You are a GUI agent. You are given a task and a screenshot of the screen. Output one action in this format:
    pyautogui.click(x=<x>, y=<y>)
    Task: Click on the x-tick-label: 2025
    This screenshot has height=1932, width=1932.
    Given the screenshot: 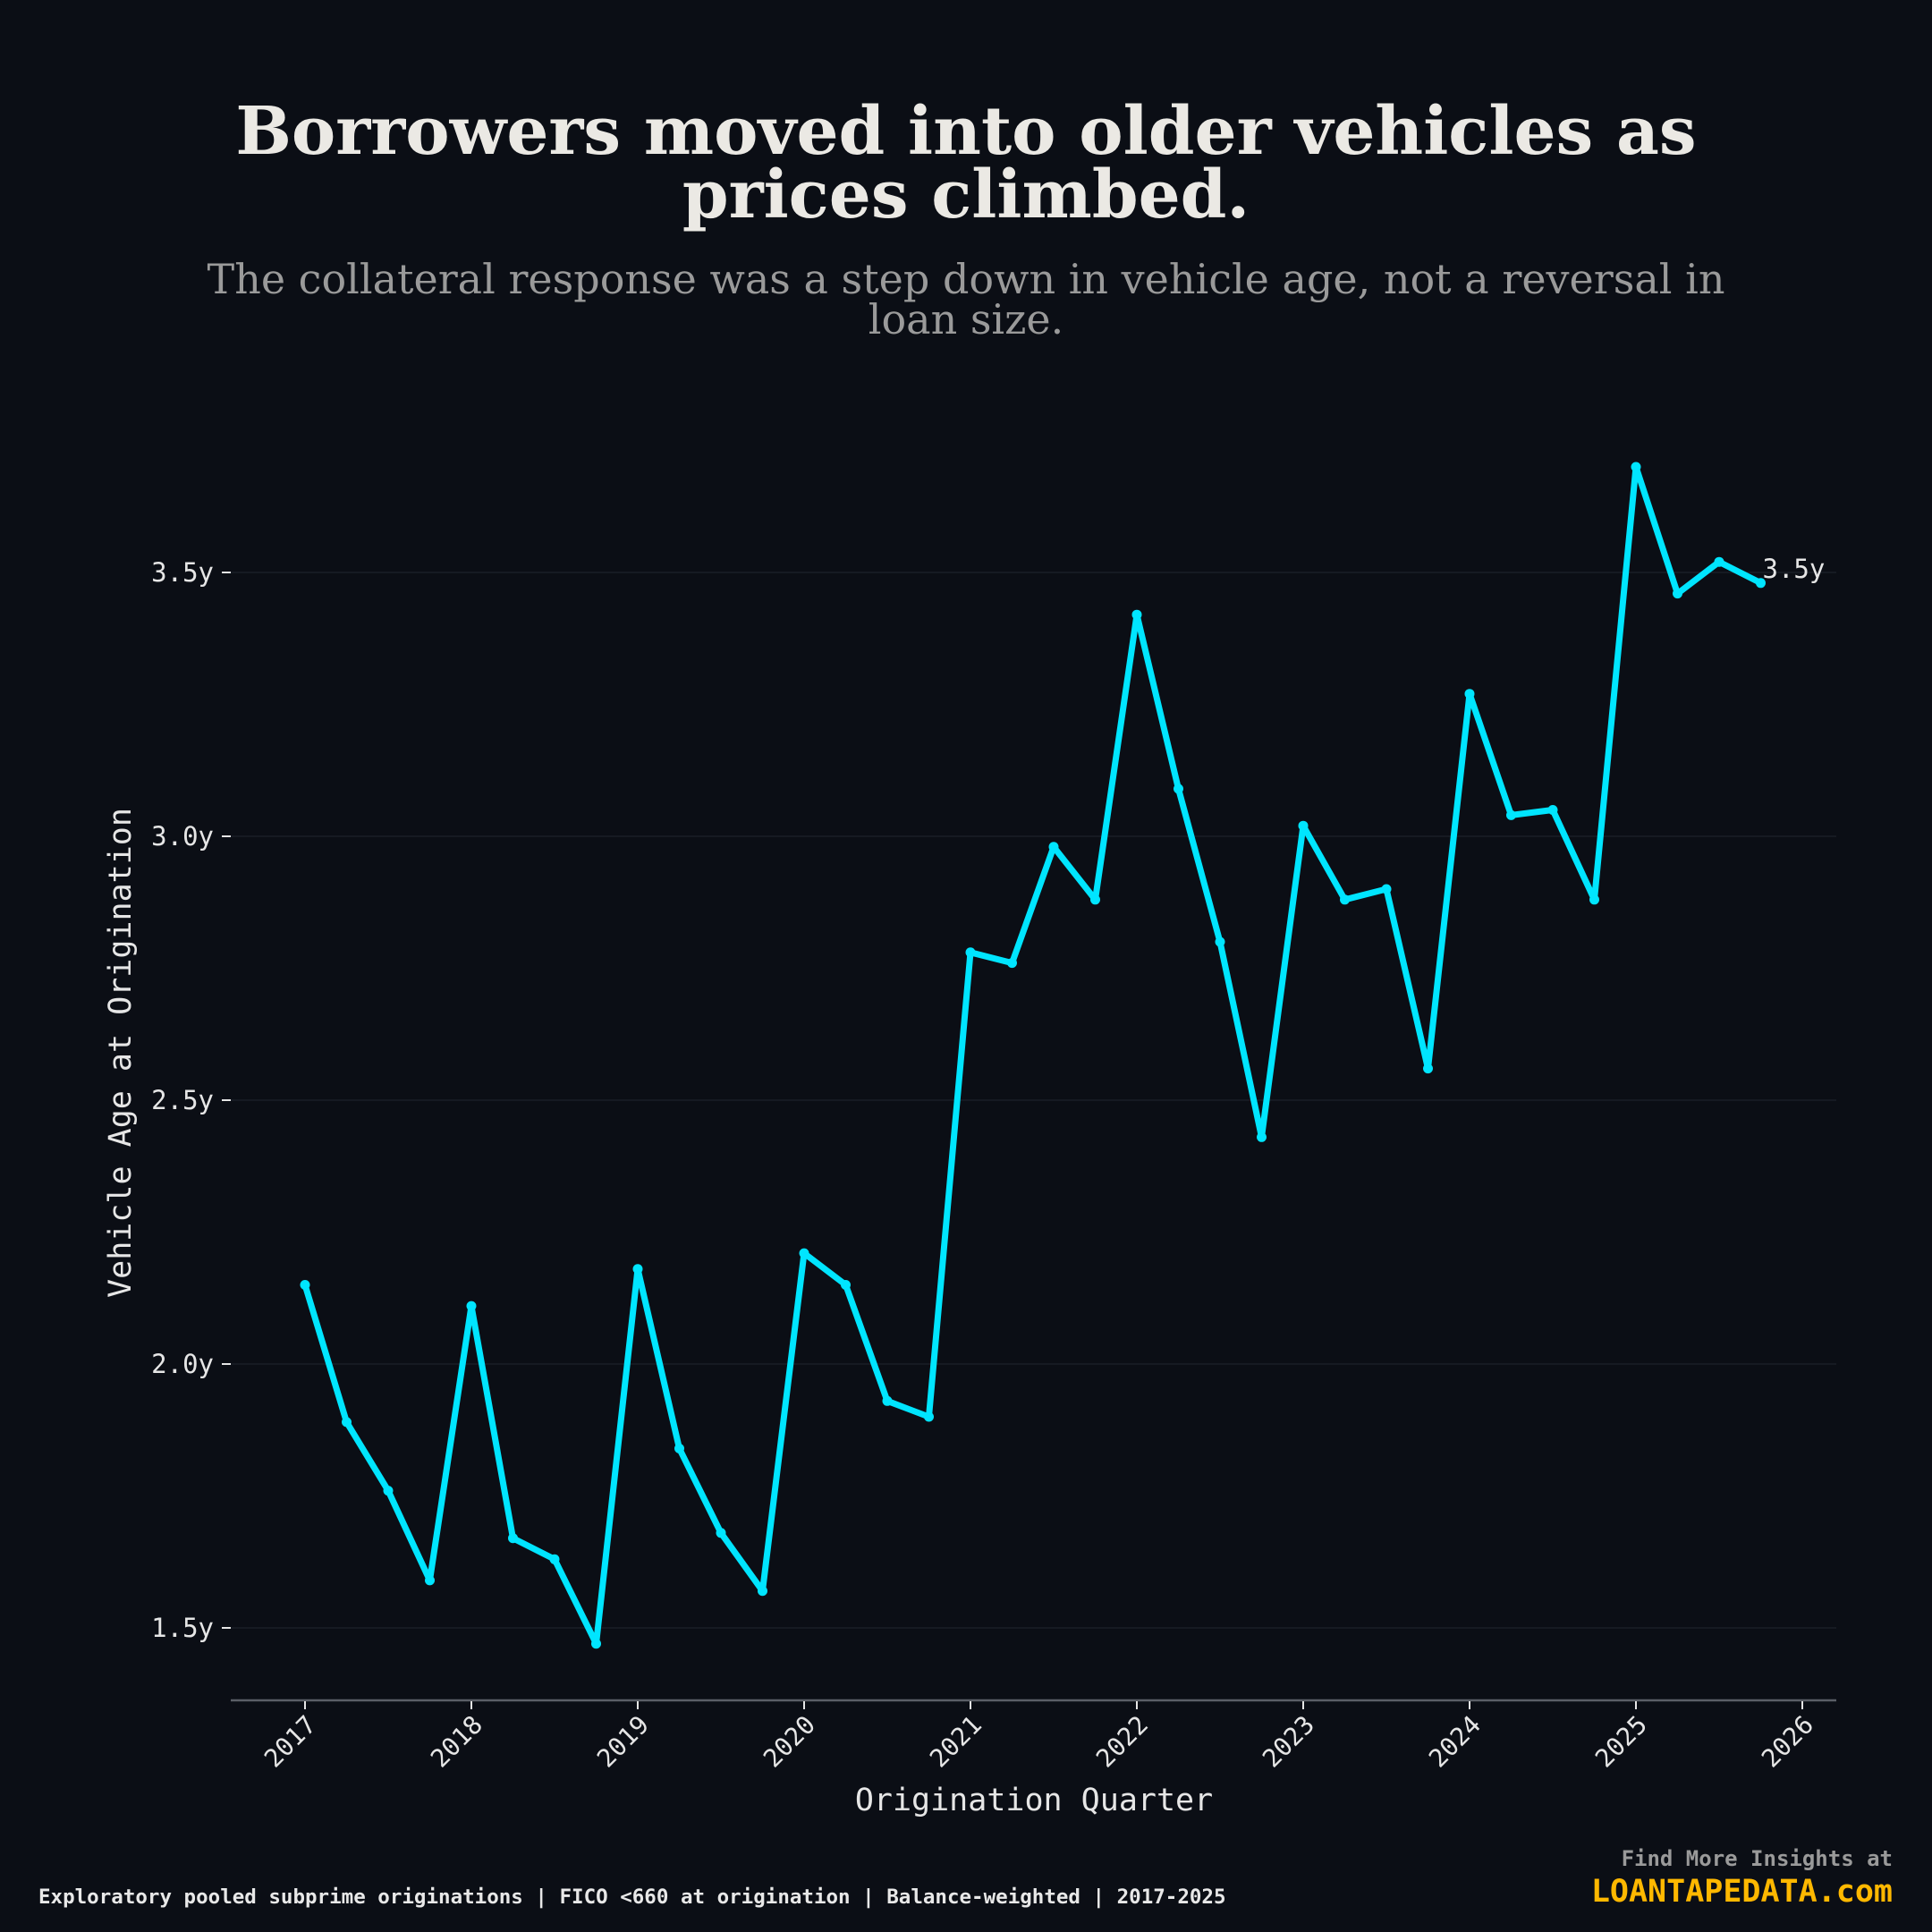 What is the action you would take?
    pyautogui.click(x=1621, y=1742)
    